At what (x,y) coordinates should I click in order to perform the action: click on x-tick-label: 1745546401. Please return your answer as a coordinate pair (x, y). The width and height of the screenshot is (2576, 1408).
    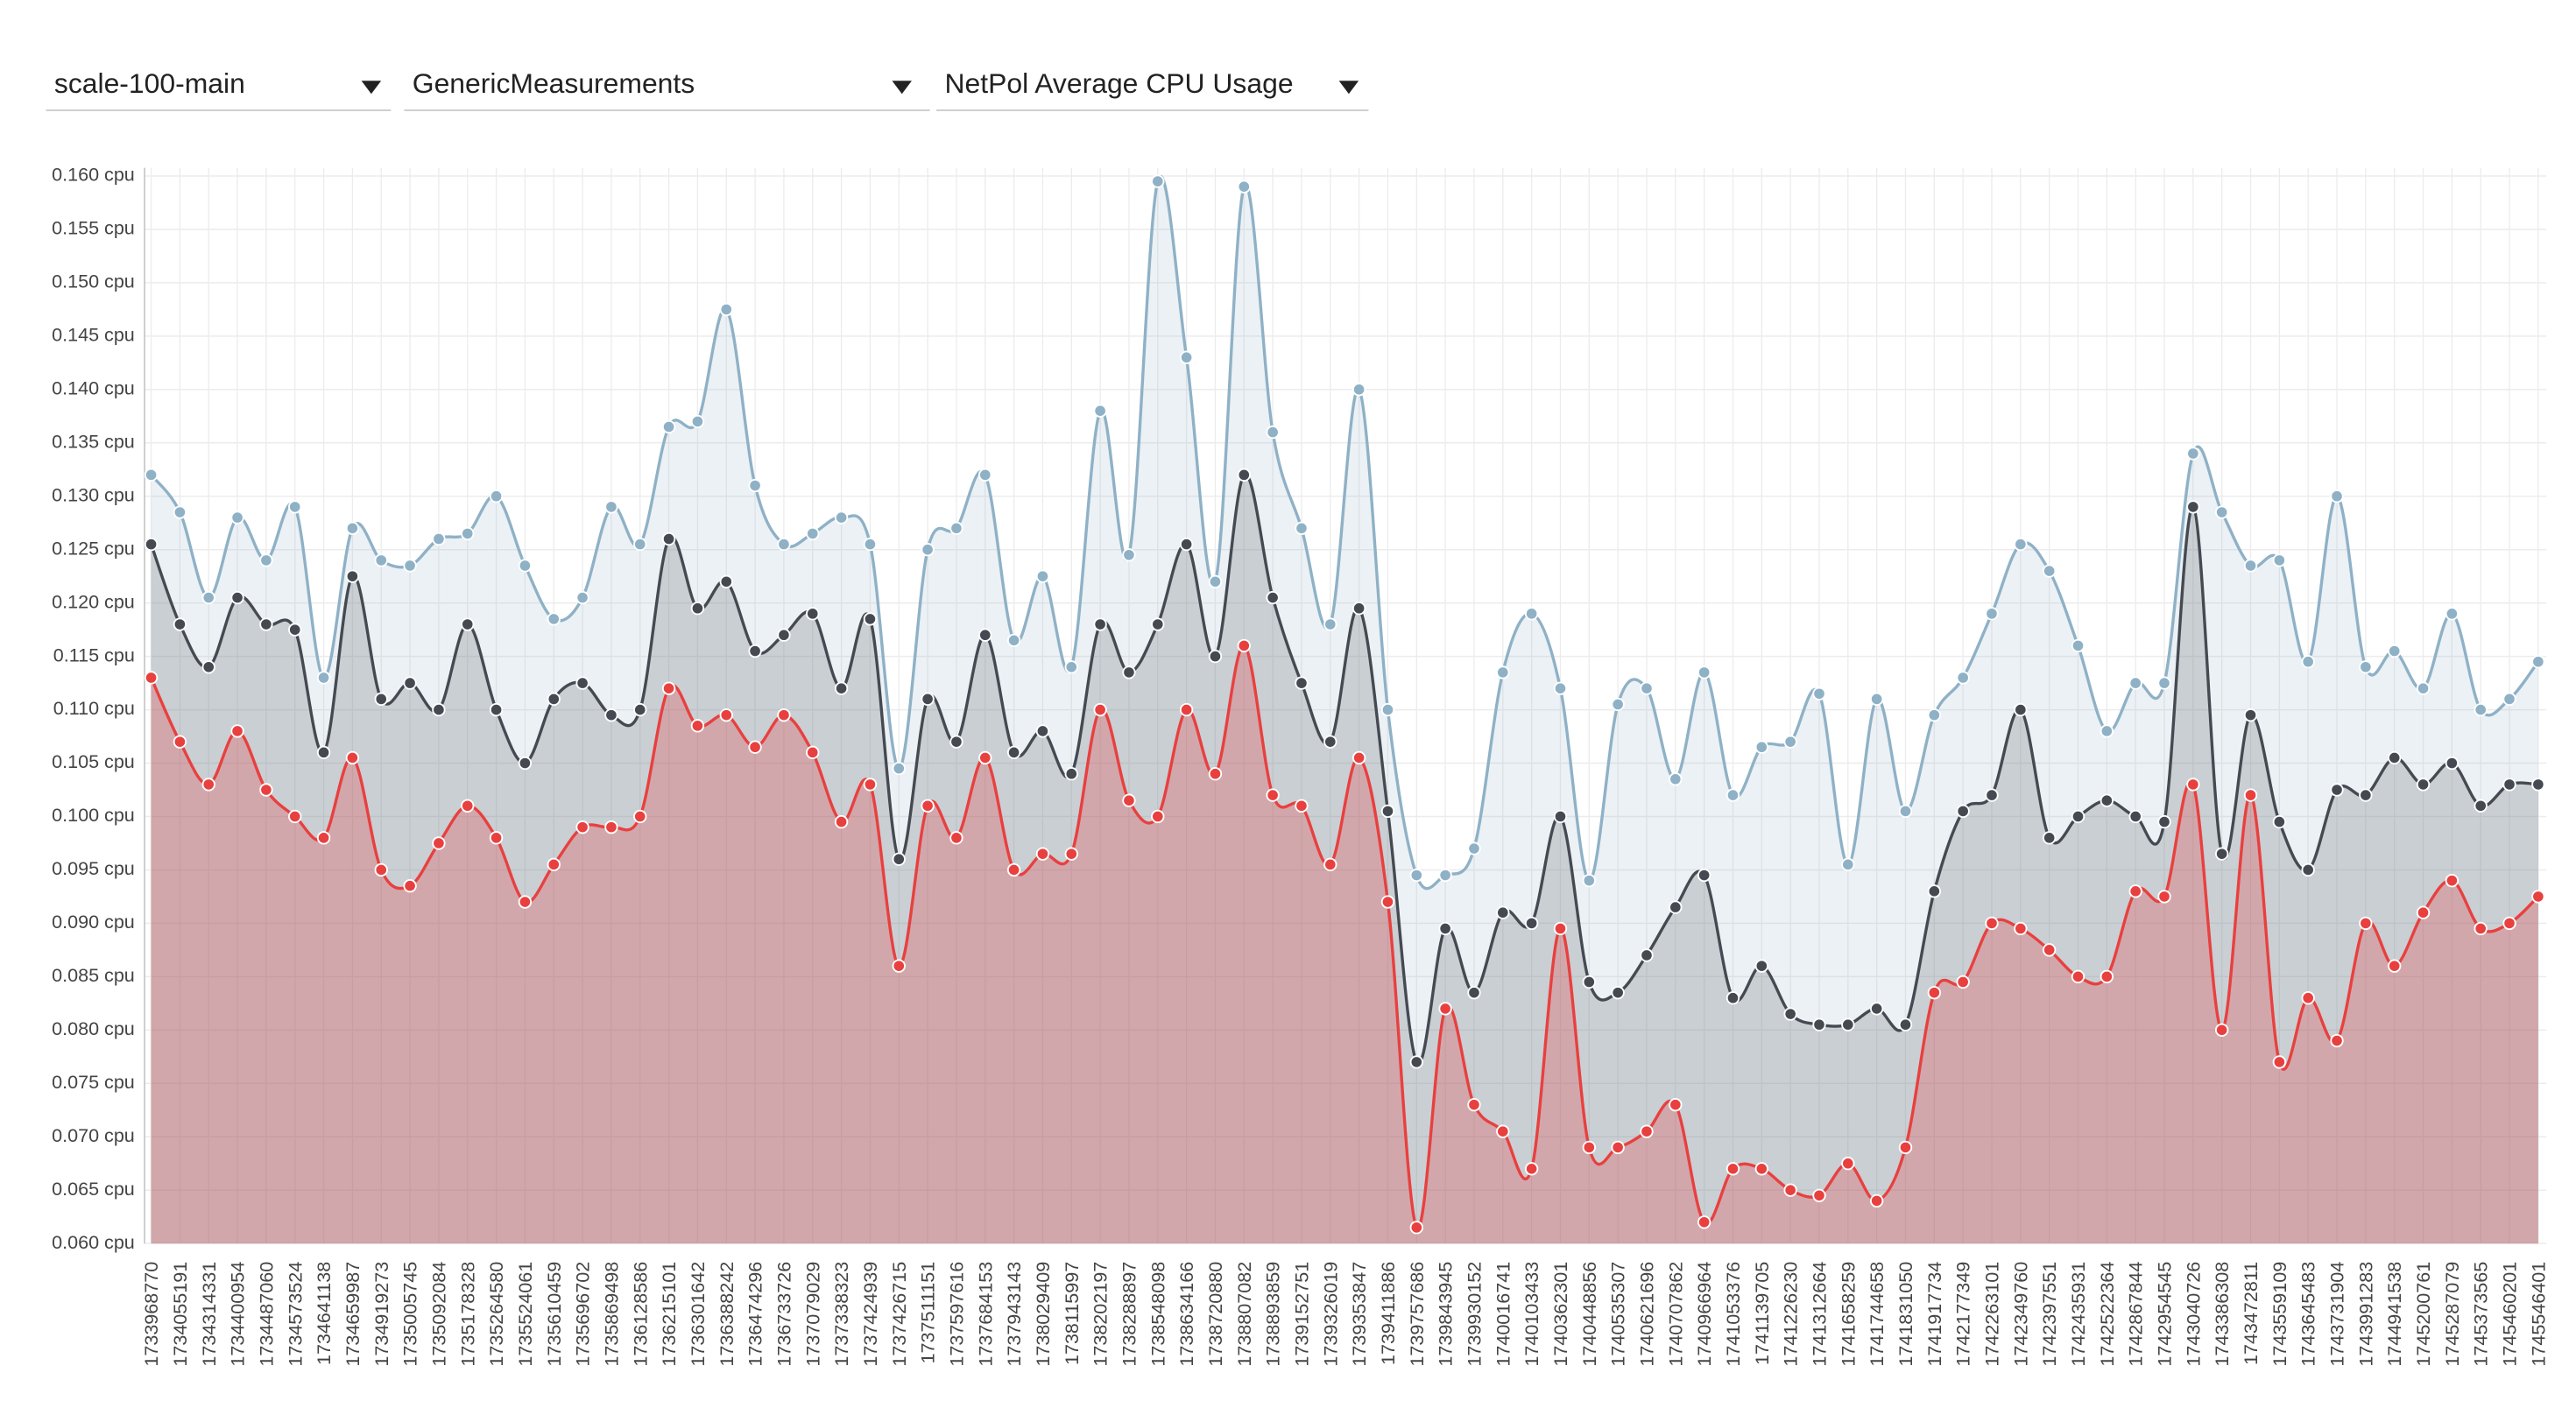
    Looking at the image, I should click on (2538, 1314).